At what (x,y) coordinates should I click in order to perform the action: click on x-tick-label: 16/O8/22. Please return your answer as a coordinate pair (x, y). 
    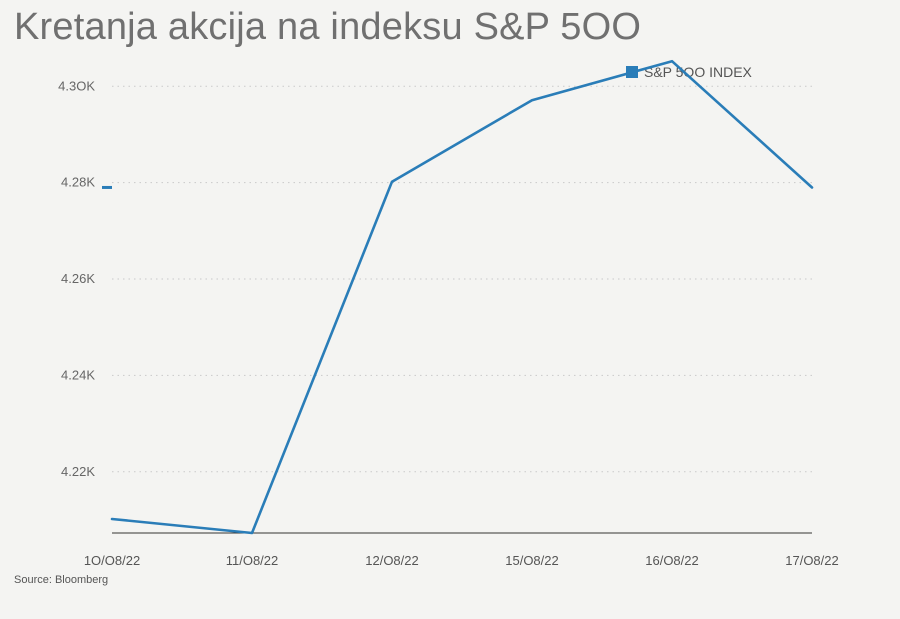
    Looking at the image, I should click on (672, 560).